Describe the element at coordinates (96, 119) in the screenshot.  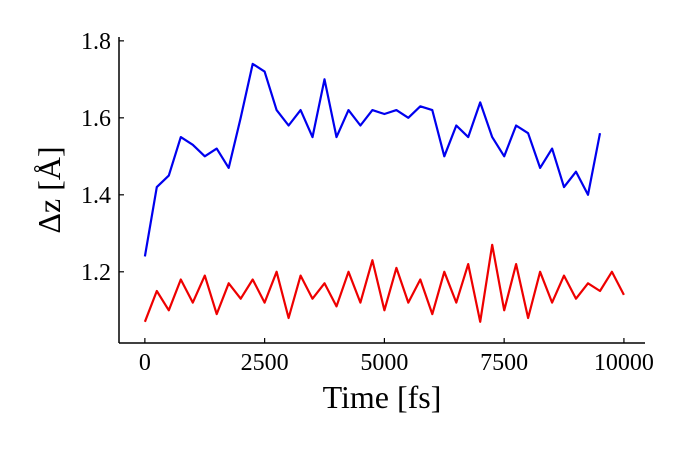
I see `y-tick-label: 1.6` at that location.